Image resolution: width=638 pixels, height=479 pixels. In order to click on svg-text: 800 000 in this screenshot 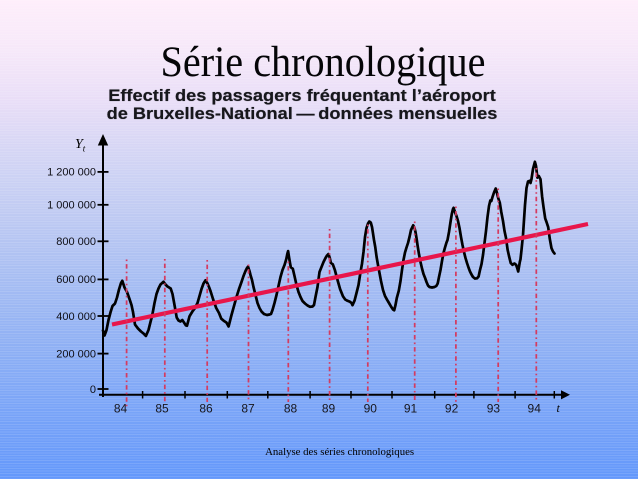, I will do `click(76, 242)`.